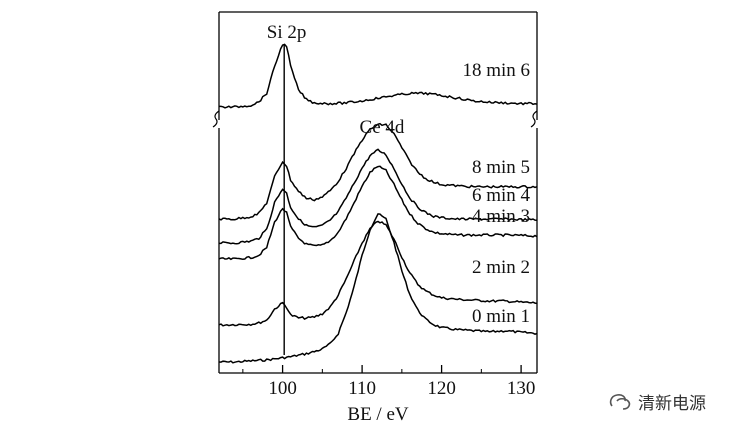 Image resolution: width=734 pixels, height=432 pixels. I want to click on series-label-2: 2 min 2, so click(501, 267).